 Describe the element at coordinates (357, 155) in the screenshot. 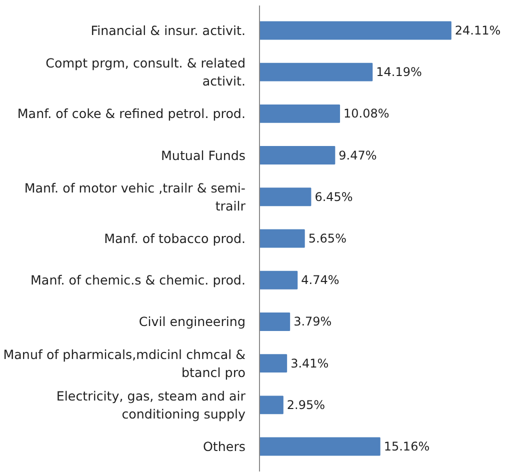

I see `data-label: 9.47%` at that location.